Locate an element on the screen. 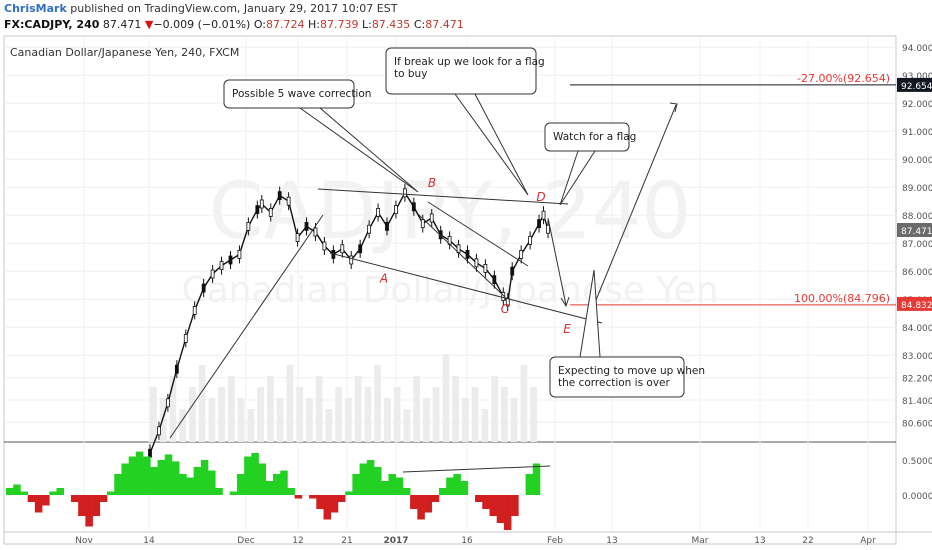  y-tick-label: 82.200 is located at coordinates (917, 380).